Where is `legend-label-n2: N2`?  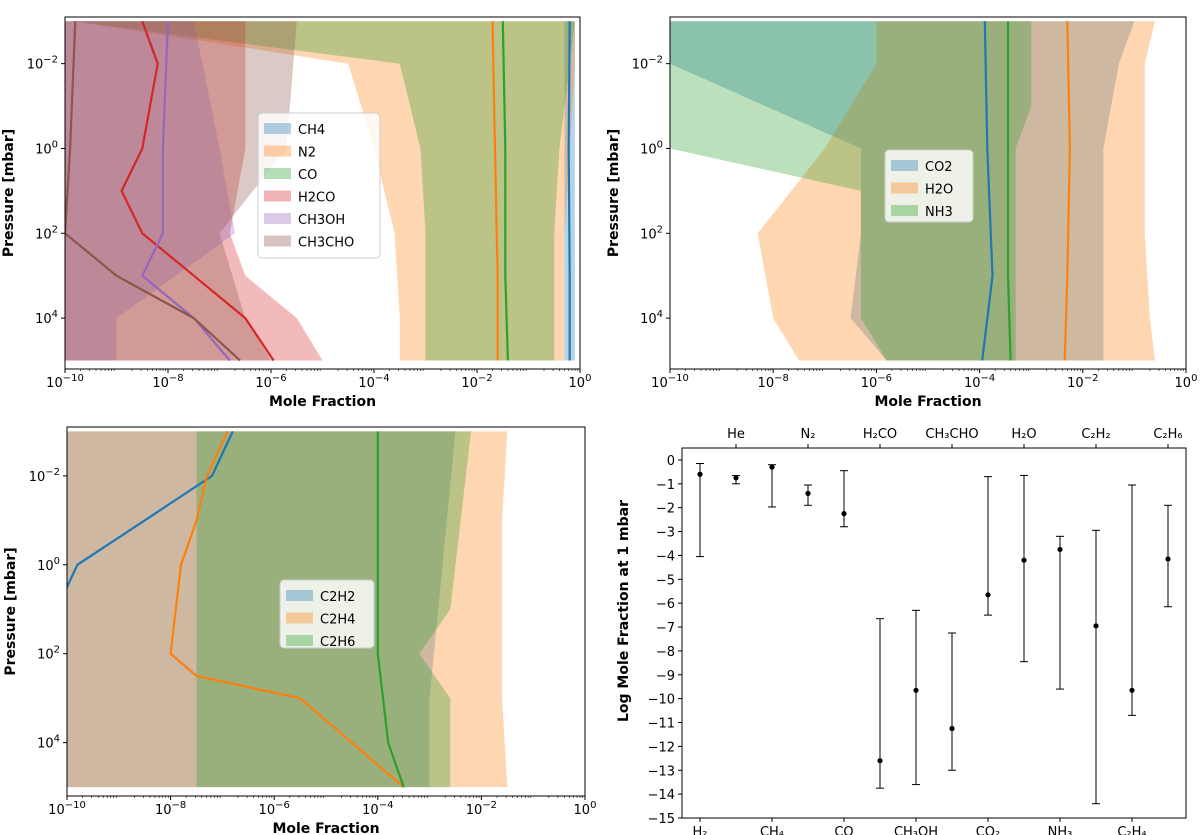
legend-label-n2: N2 is located at coordinates (307, 153).